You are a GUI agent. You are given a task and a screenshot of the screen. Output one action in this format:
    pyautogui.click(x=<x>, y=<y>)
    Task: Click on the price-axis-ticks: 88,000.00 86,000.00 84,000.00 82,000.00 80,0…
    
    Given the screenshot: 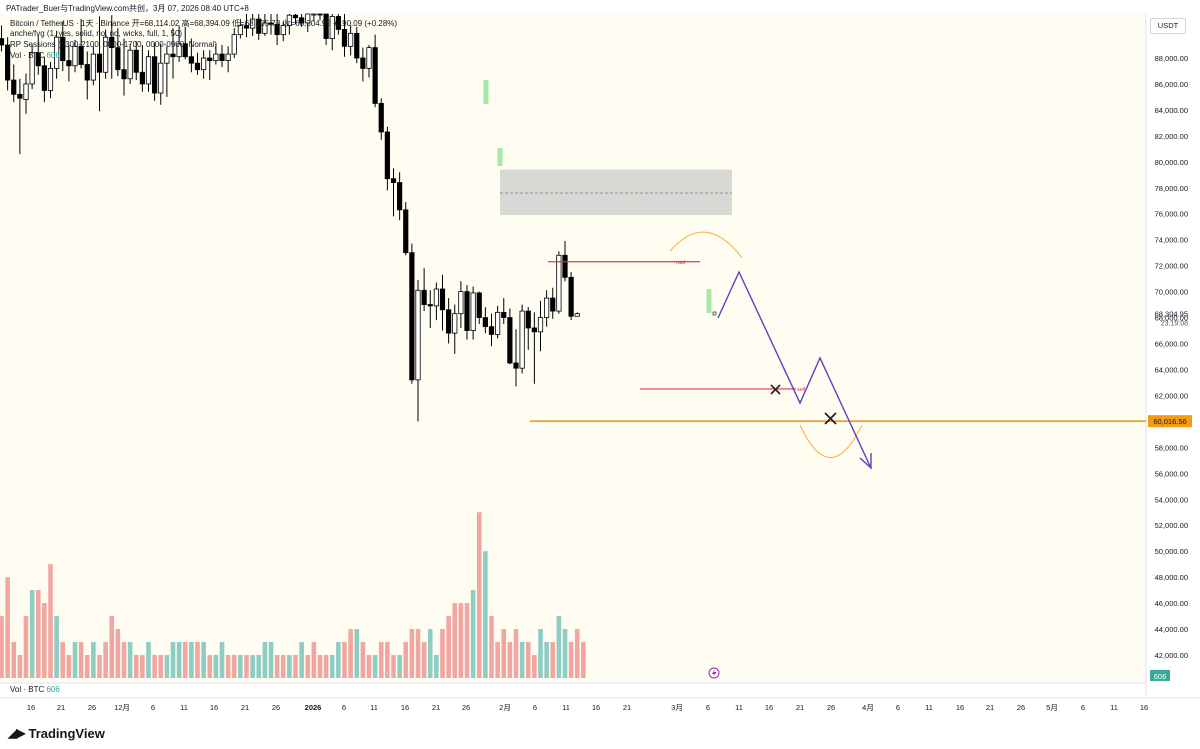 What is the action you would take?
    pyautogui.click(x=1171, y=357)
    